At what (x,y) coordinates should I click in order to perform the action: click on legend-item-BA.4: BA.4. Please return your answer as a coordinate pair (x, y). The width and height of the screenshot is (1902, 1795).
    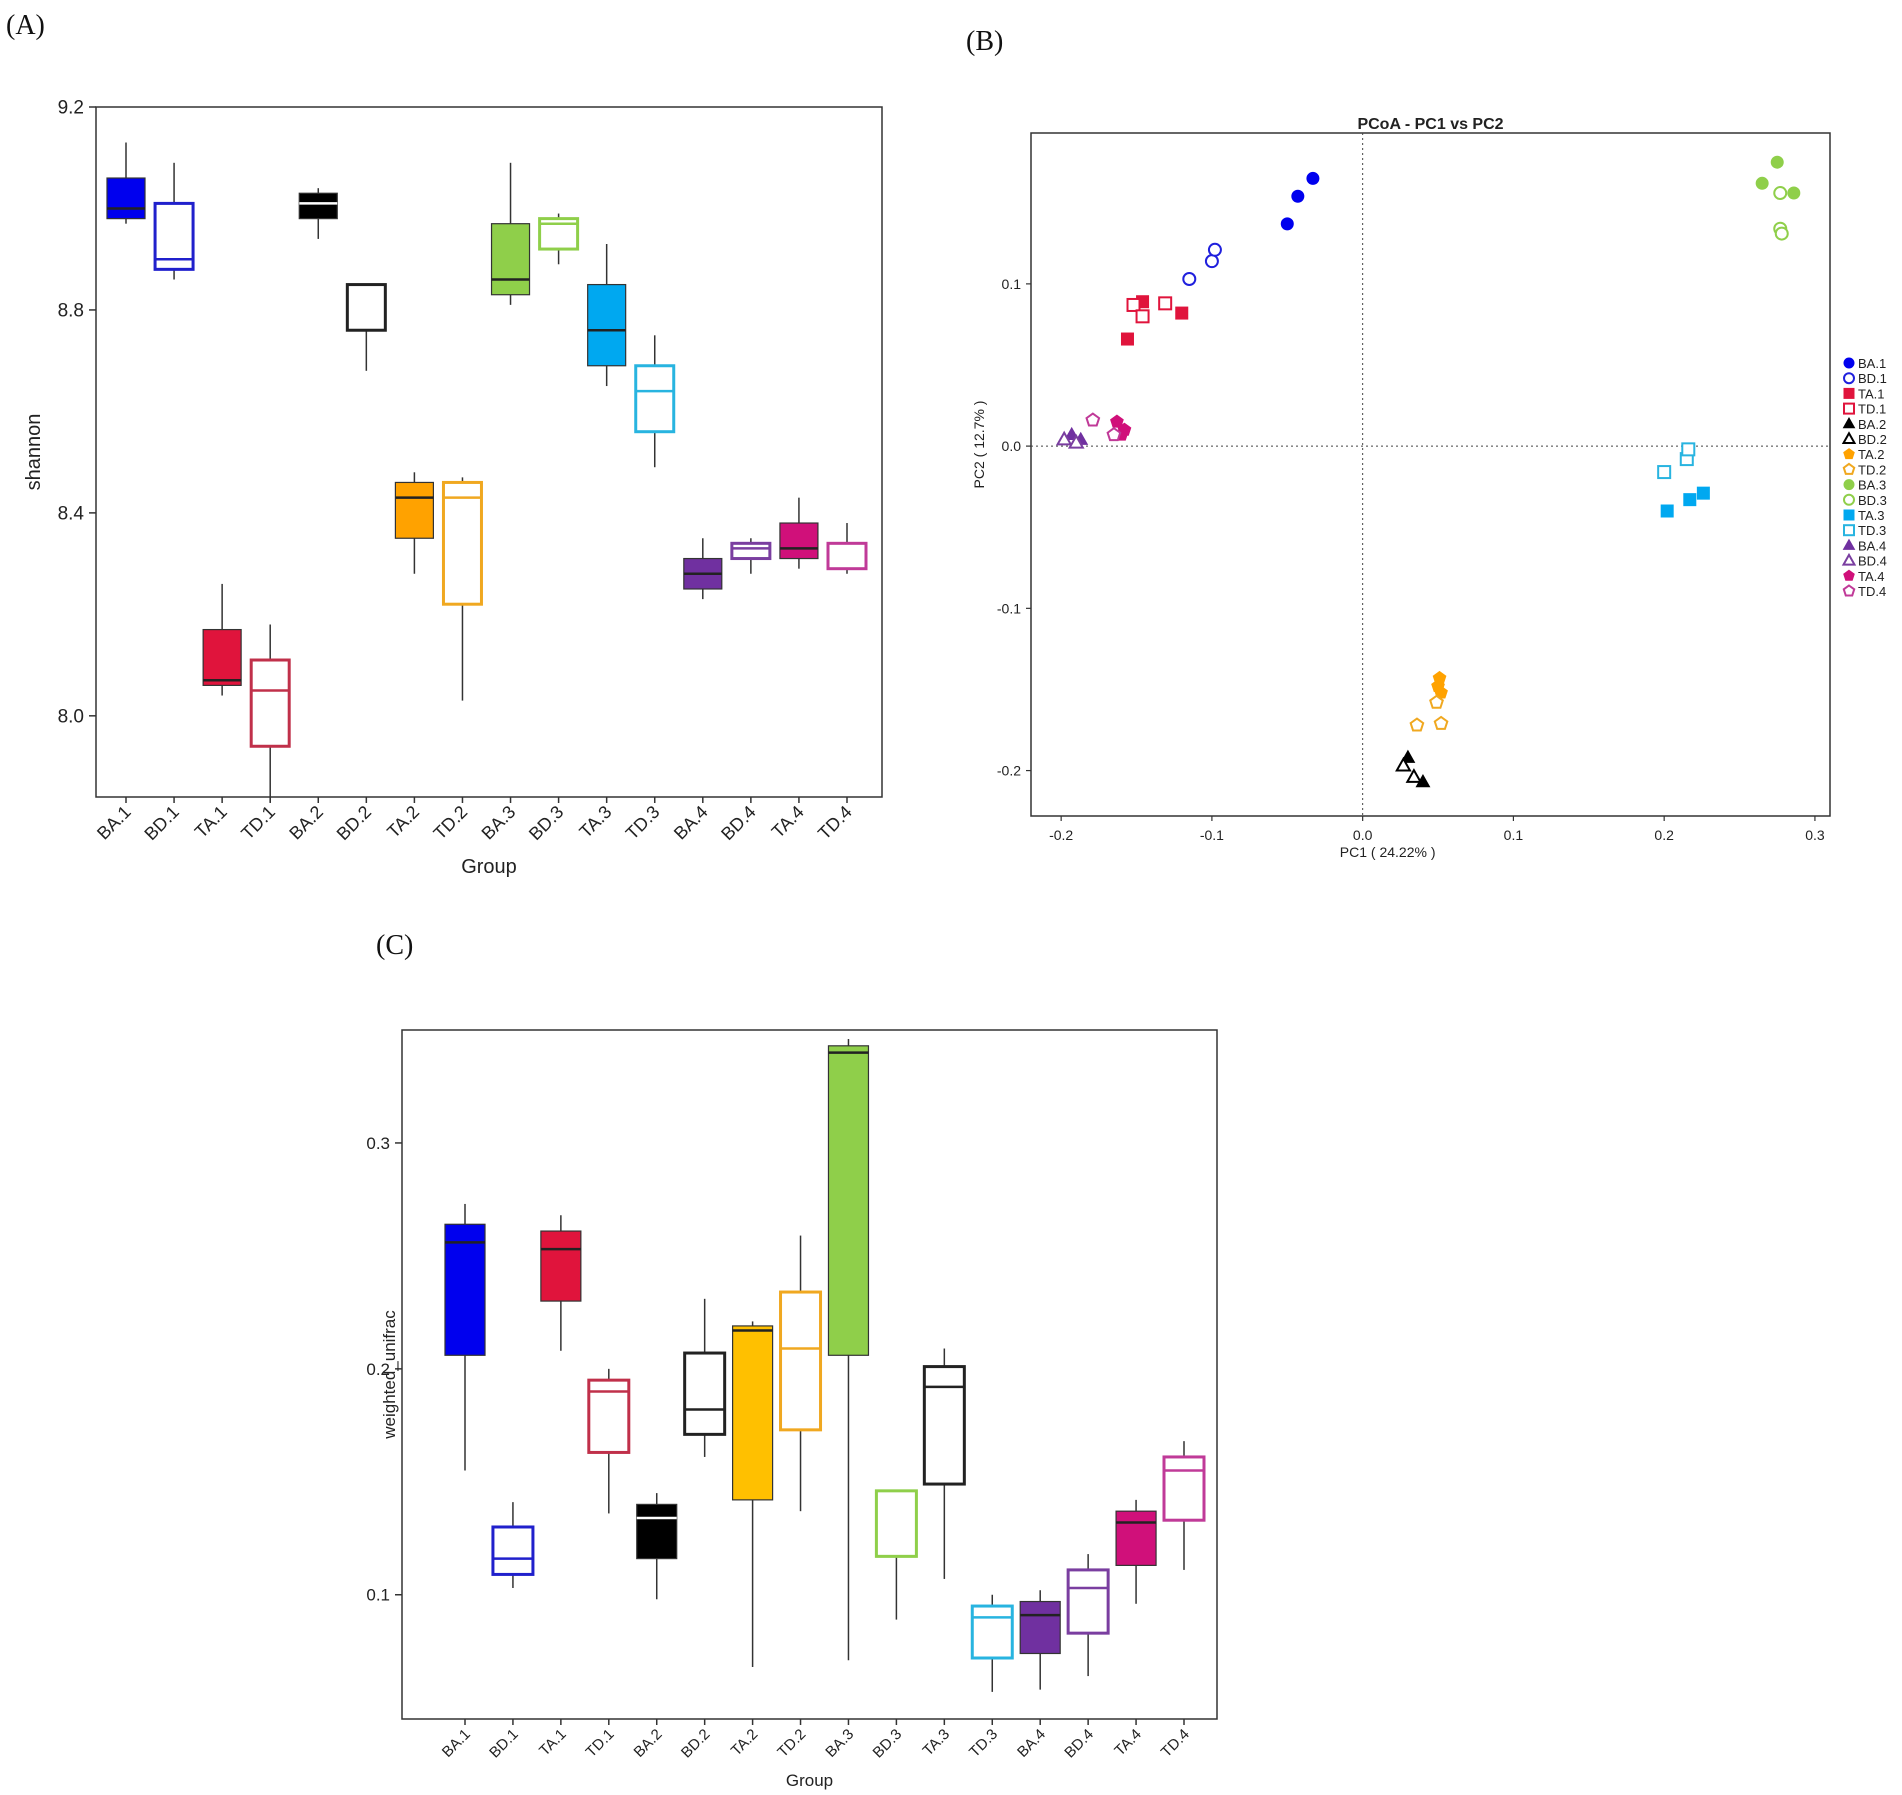
    Looking at the image, I should click on (1864, 545).